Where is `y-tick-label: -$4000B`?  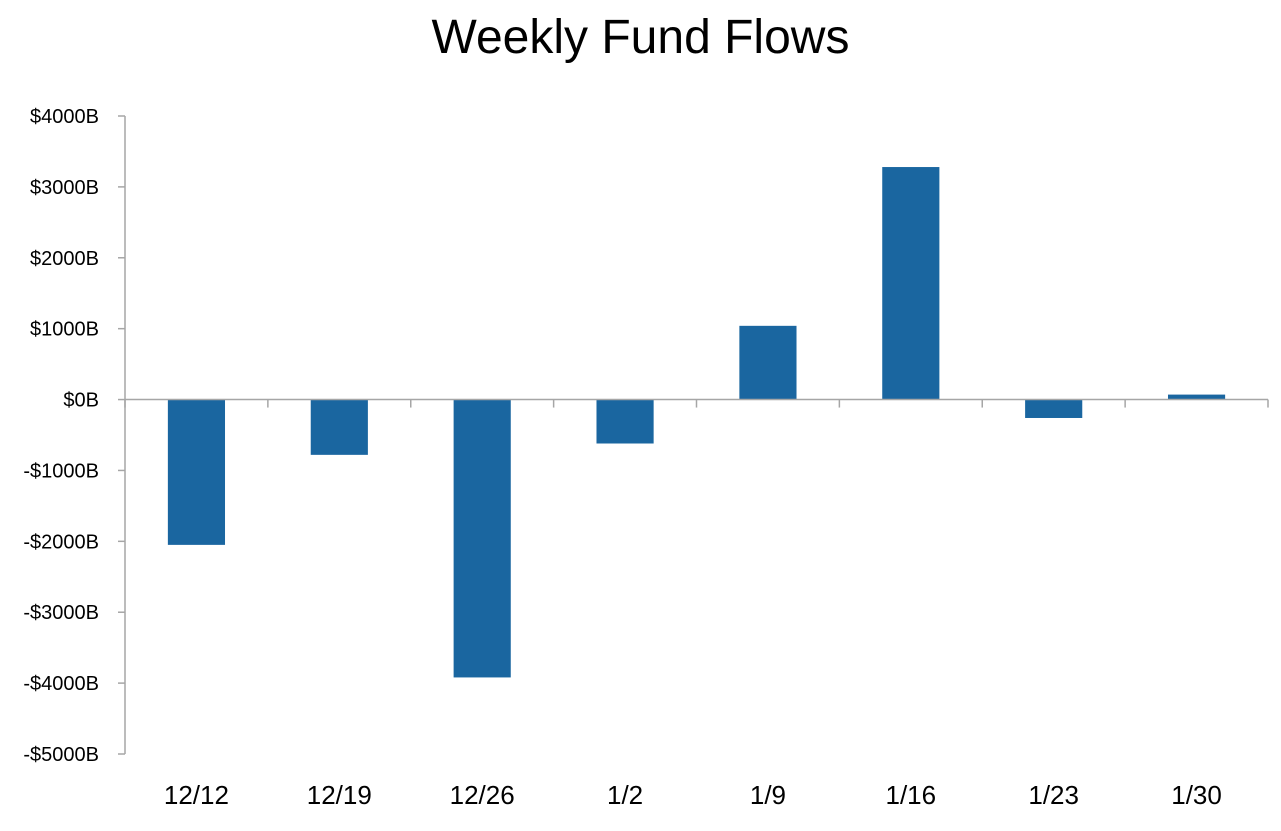 y-tick-label: -$4000B is located at coordinates (61, 684).